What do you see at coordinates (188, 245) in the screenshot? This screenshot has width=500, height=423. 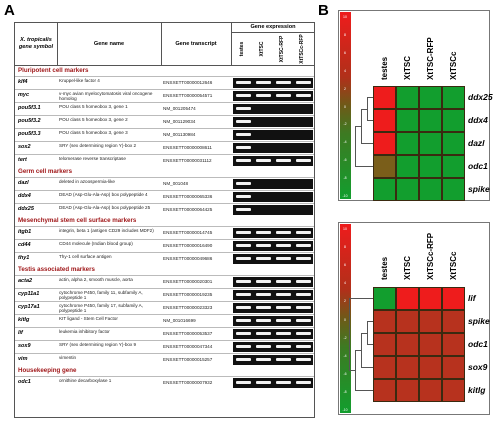 I see `gene-transcript: ENSXETT00000016490` at bounding box center [188, 245].